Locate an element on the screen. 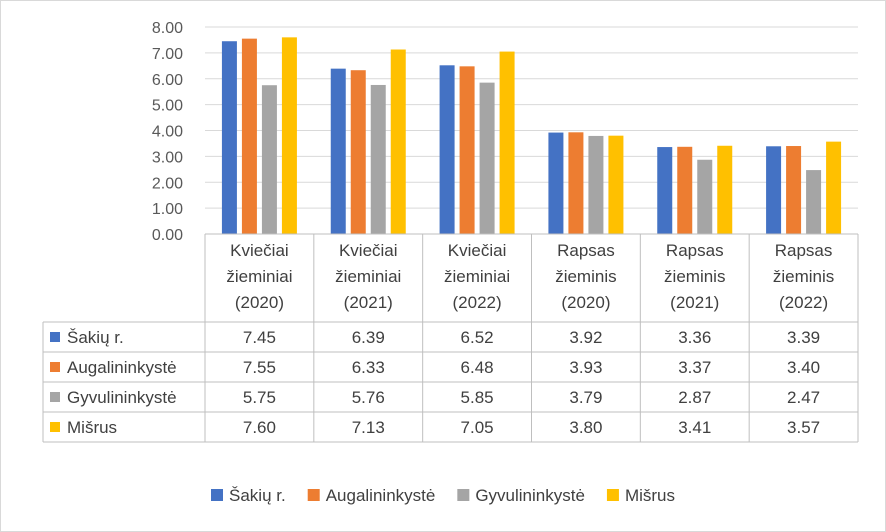 The image size is (886, 532). data-label: 3.39 is located at coordinates (803, 337).